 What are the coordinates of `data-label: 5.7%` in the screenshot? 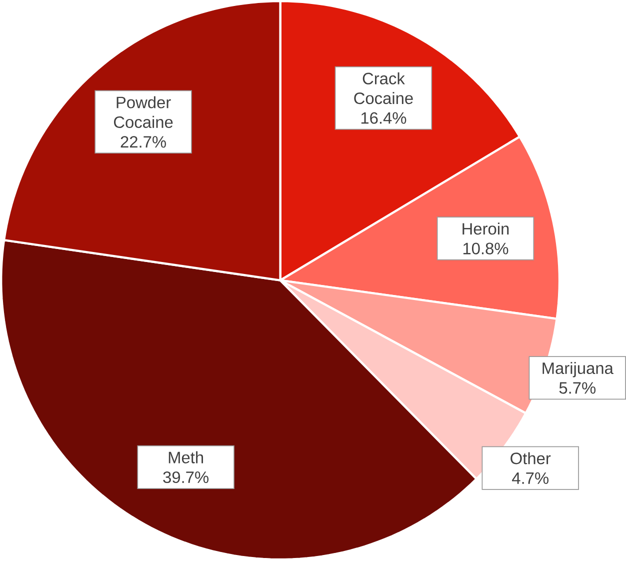 It's located at (577, 388).